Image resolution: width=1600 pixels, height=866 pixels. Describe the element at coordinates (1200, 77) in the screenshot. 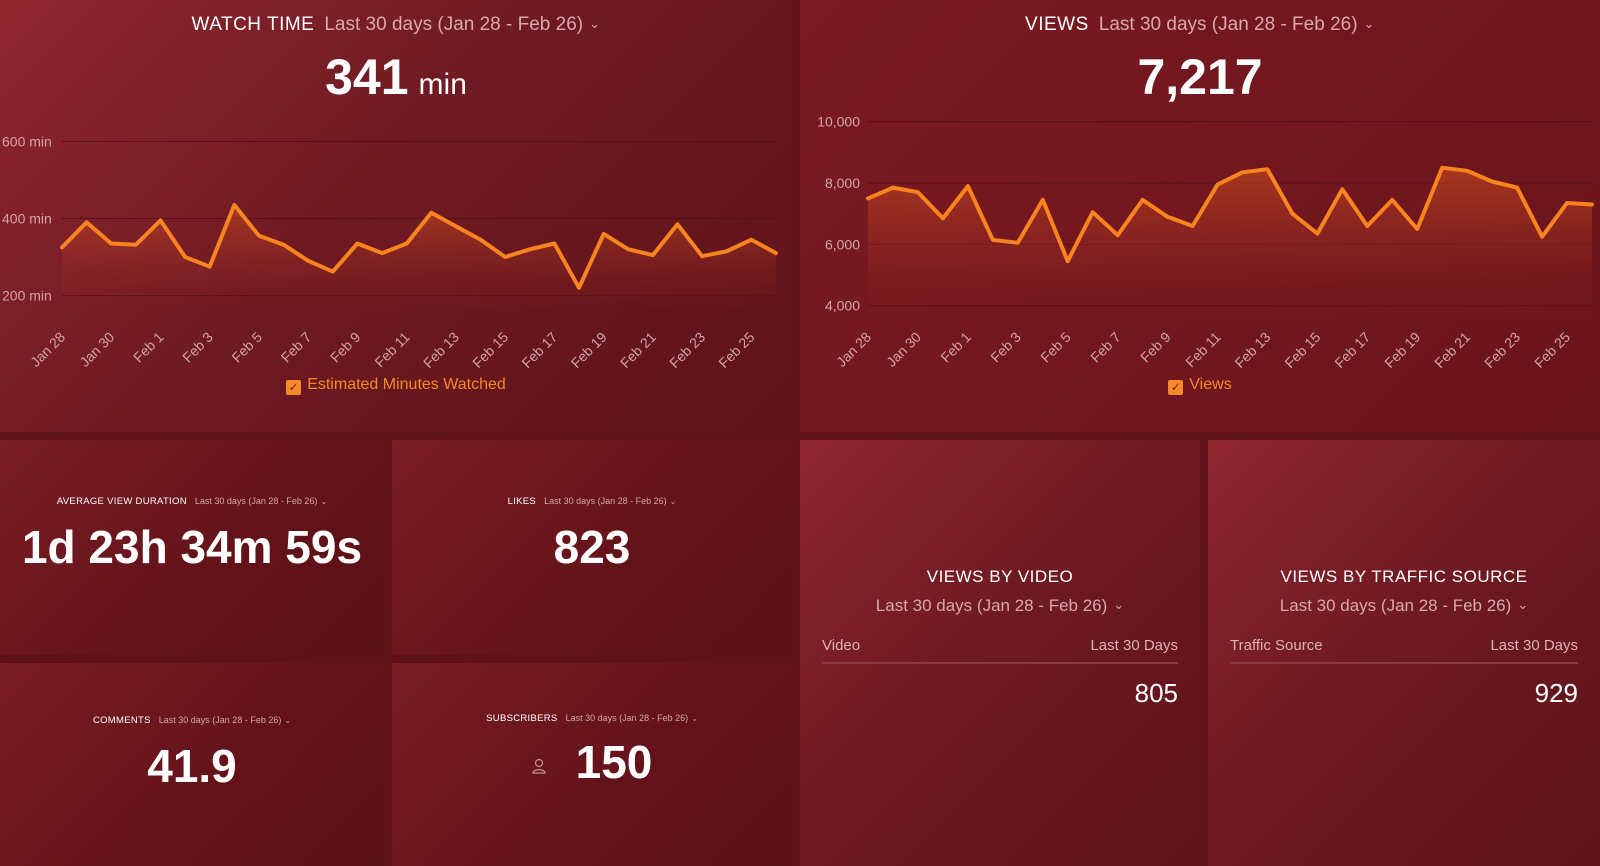

I see `views-value: 7,217` at that location.